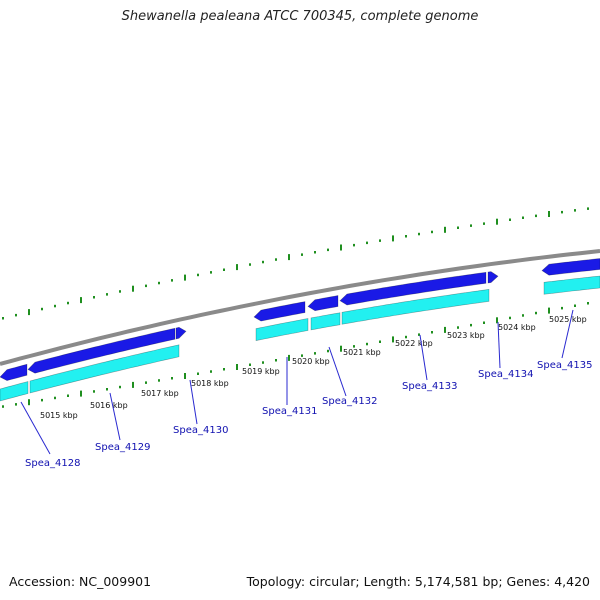  Describe the element at coordinates (568, 319) in the screenshot. I see `kbp-label: 5025 kbp` at that location.